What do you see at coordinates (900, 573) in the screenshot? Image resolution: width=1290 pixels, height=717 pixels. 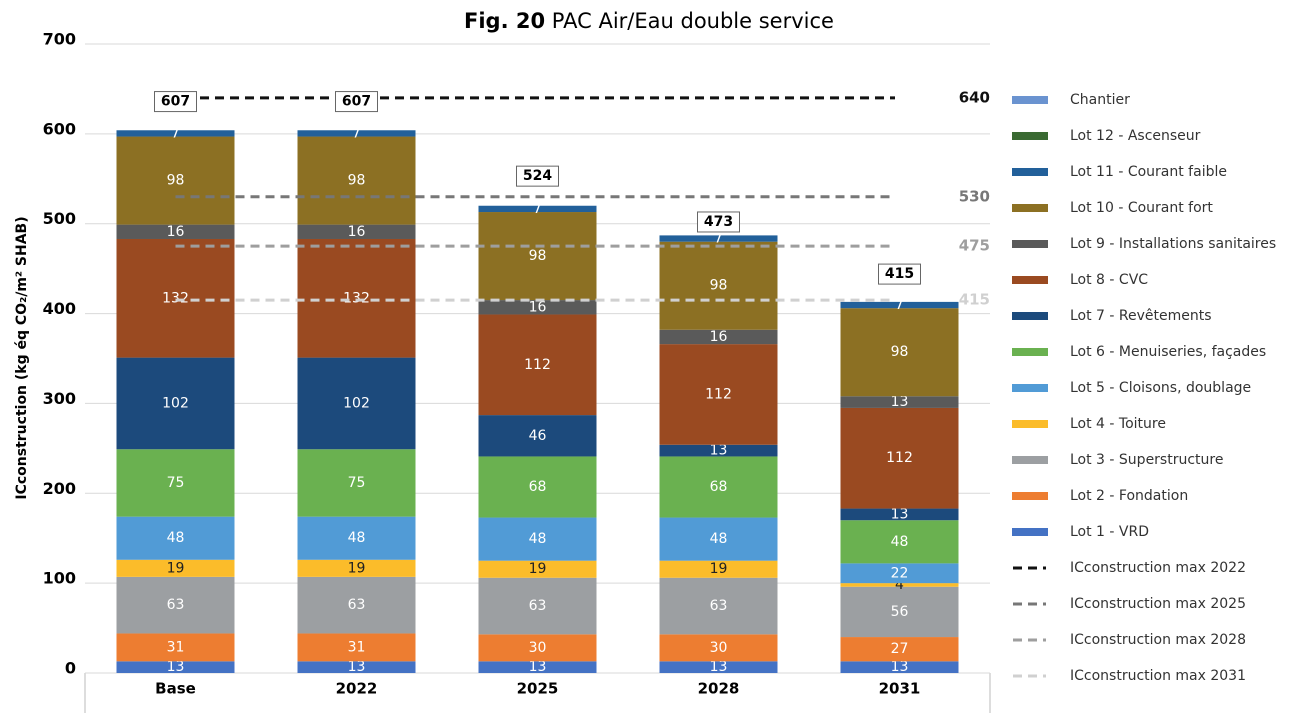 I see `data-label: 22` at bounding box center [900, 573].